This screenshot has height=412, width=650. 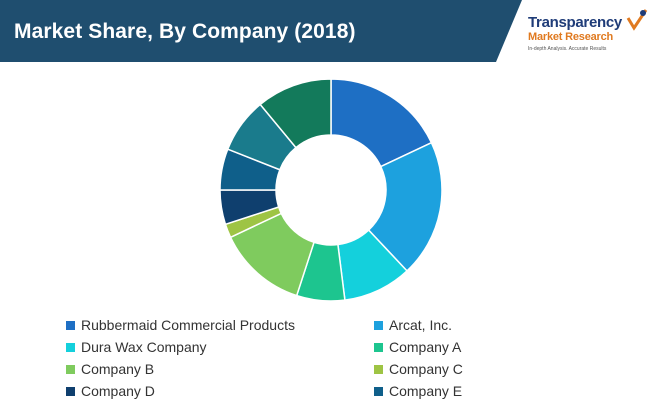 What do you see at coordinates (421, 325) in the screenshot?
I see `legend-label: Arcat, Inc.` at bounding box center [421, 325].